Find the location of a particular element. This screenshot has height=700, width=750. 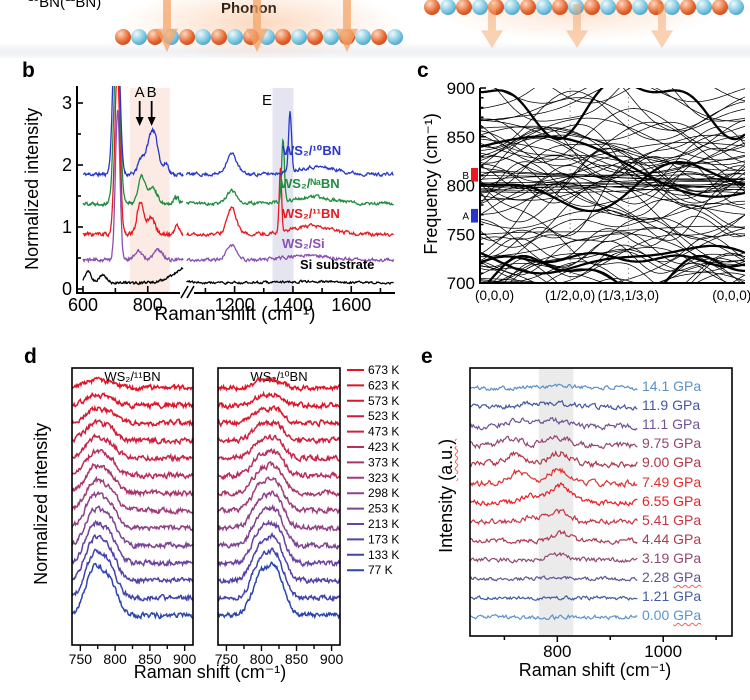

svg-text: 0 is located at coordinates (67, 289).